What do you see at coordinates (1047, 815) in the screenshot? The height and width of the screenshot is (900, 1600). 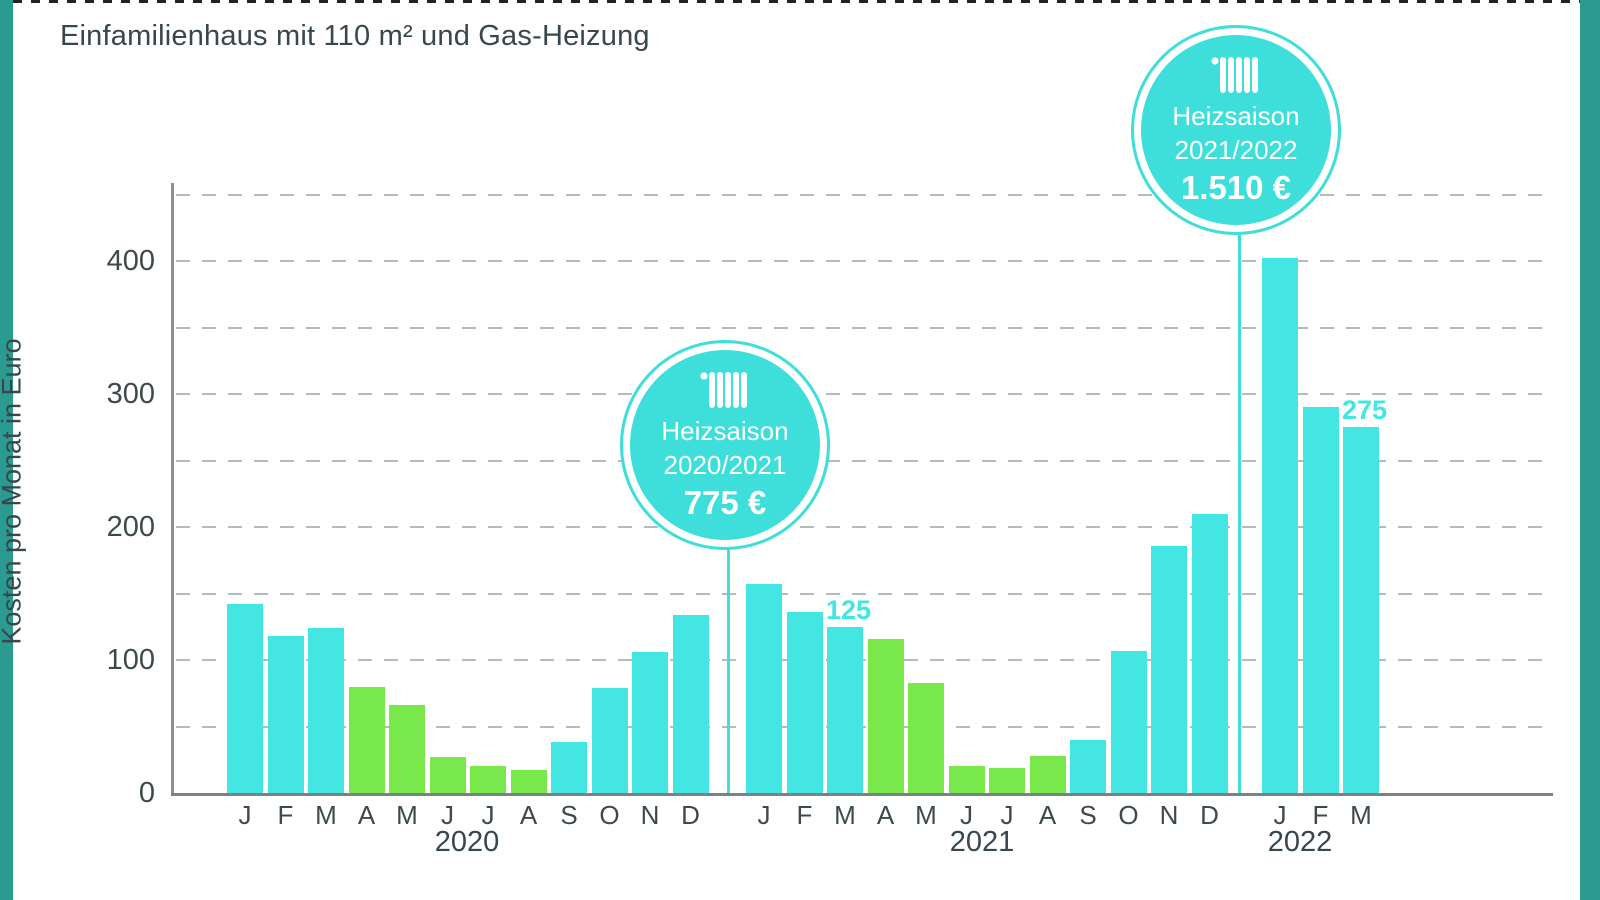 I see `month-label-2021-8: A` at bounding box center [1047, 815].